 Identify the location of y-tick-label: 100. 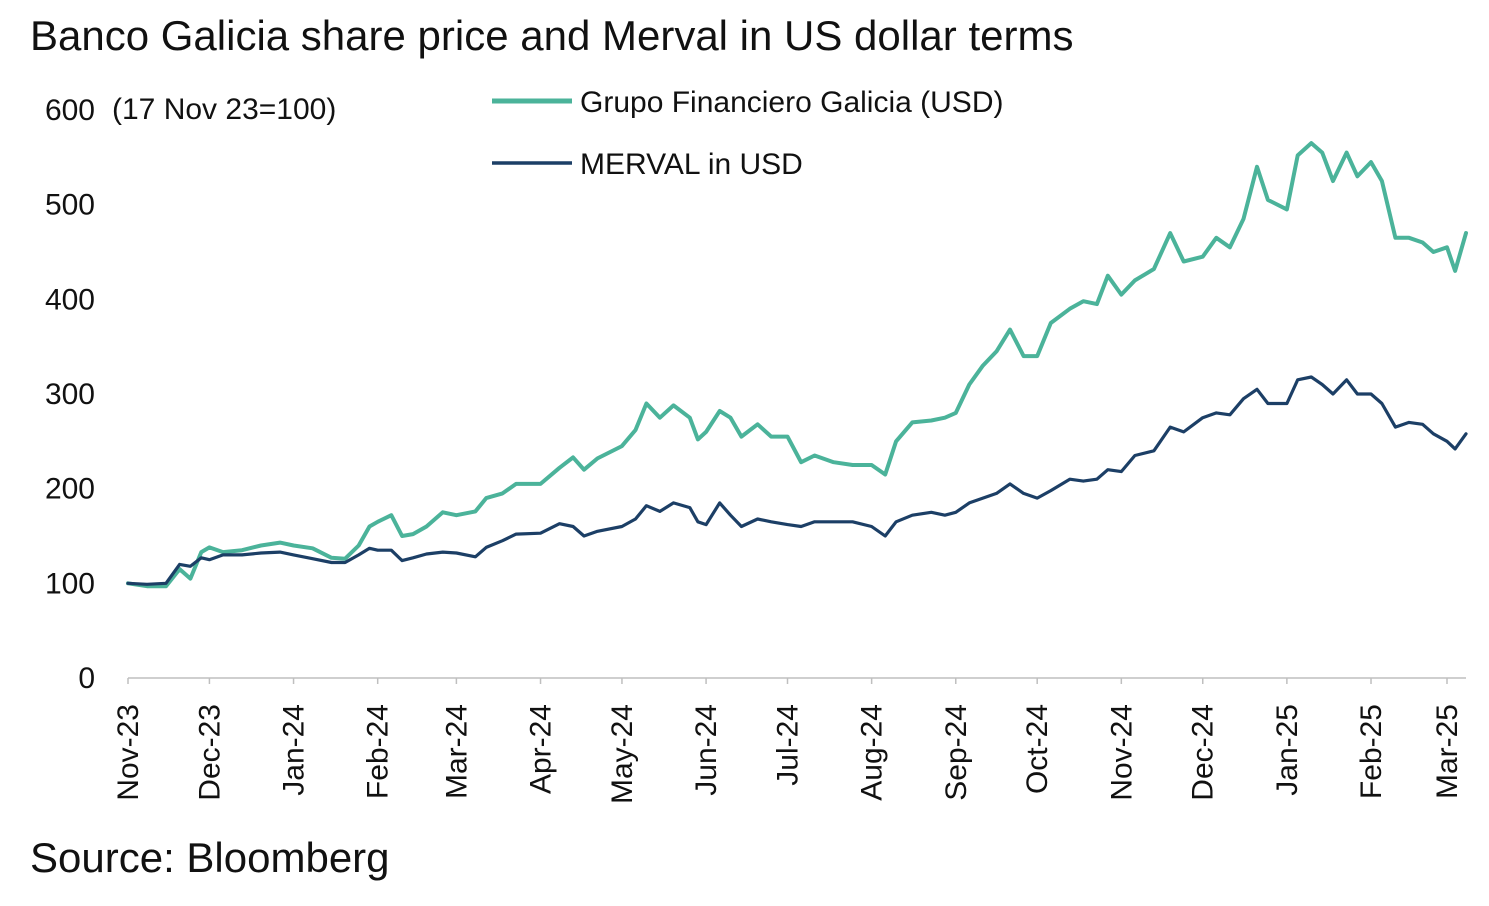
(70, 583).